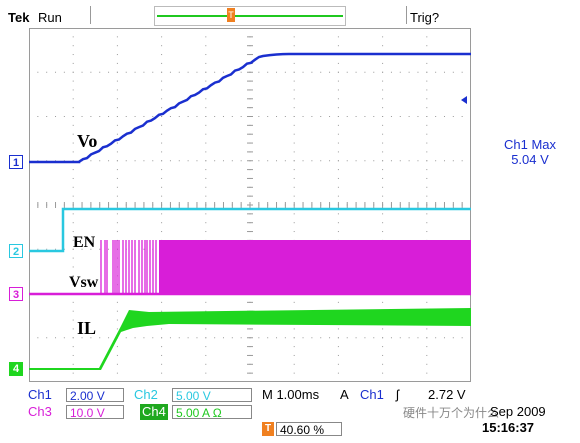 This screenshot has height=443, width=580. I want to click on watermark-text: 硬件十万个为什么, so click(451, 413).